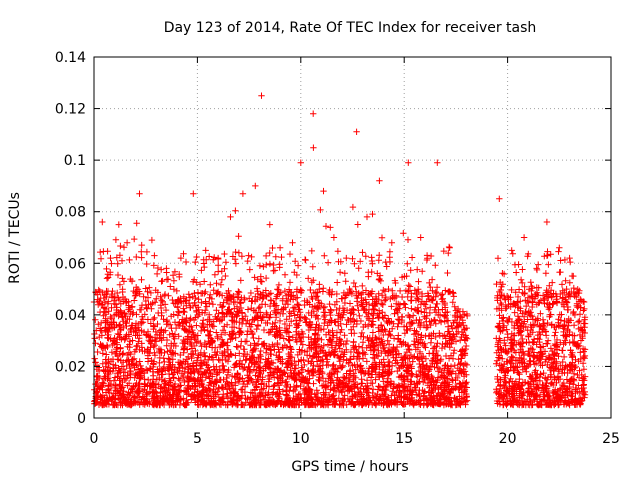 This screenshot has height=480, width=640. I want to click on y-tick-label: 0.12, so click(70, 110).